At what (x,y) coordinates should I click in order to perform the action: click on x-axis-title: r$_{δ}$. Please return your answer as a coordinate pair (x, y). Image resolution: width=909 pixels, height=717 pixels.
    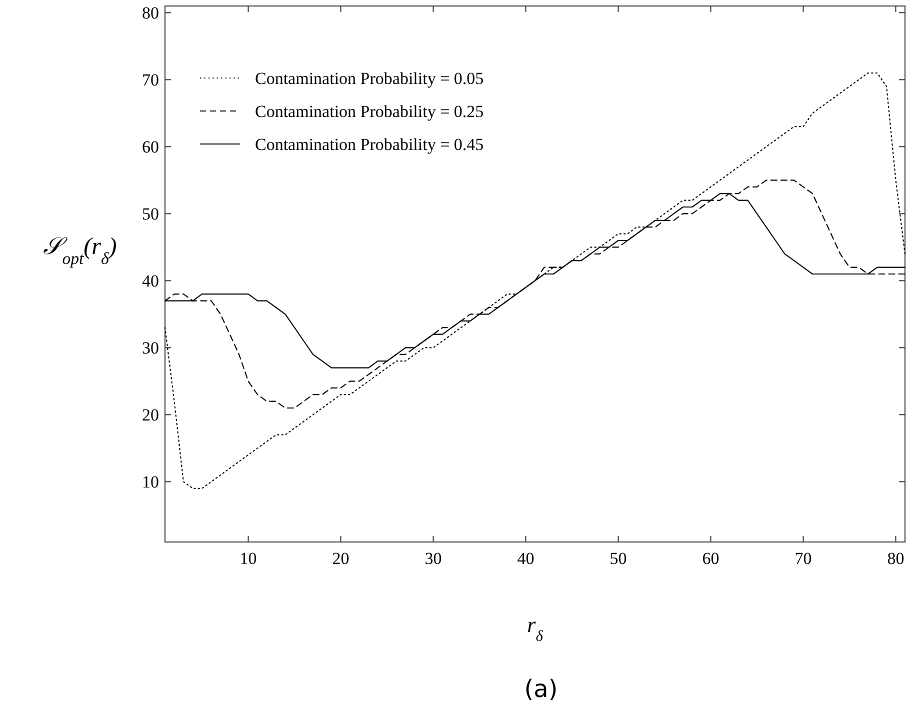
    Looking at the image, I should click on (535, 628).